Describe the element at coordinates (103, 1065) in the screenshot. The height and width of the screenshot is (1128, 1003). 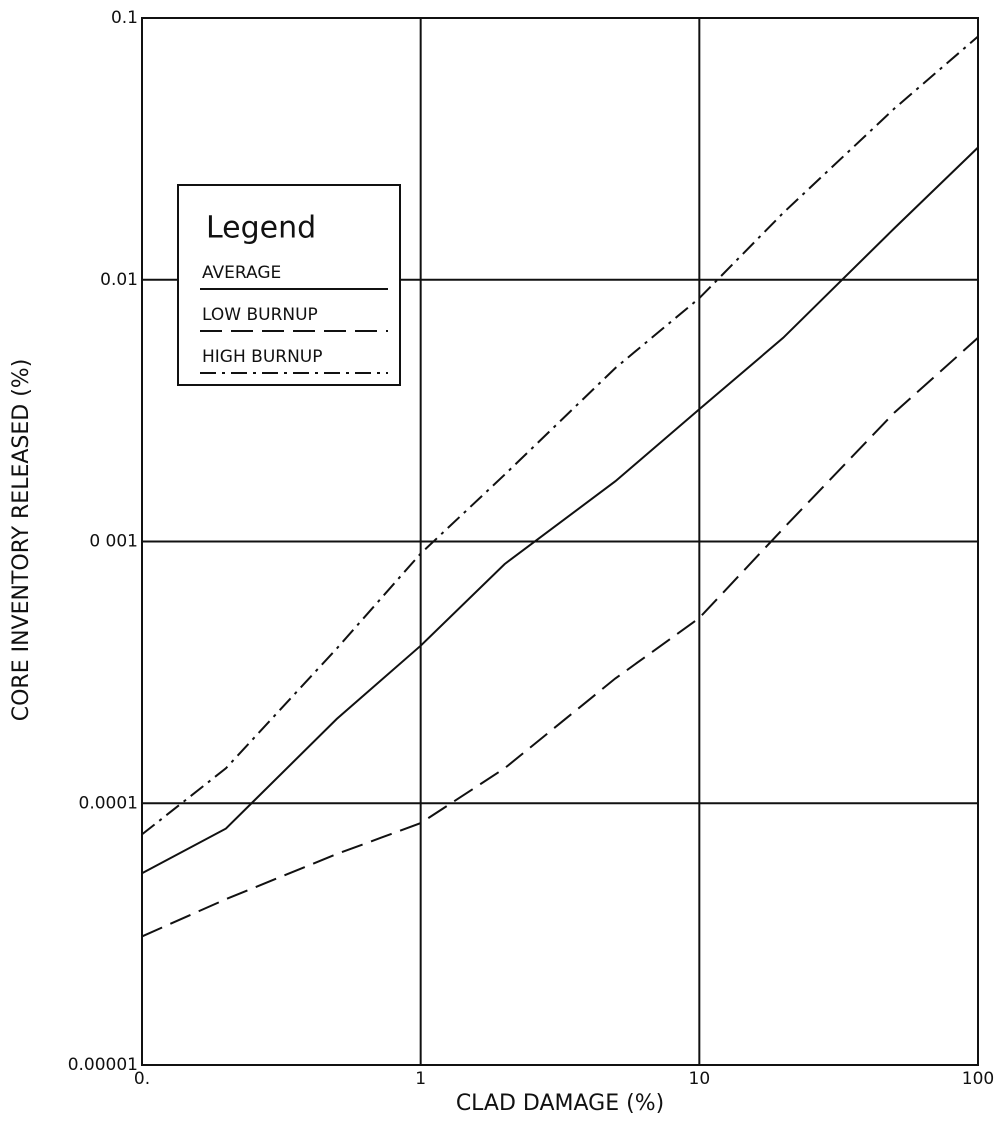
I see `y-tick-label: 0.00001` at that location.